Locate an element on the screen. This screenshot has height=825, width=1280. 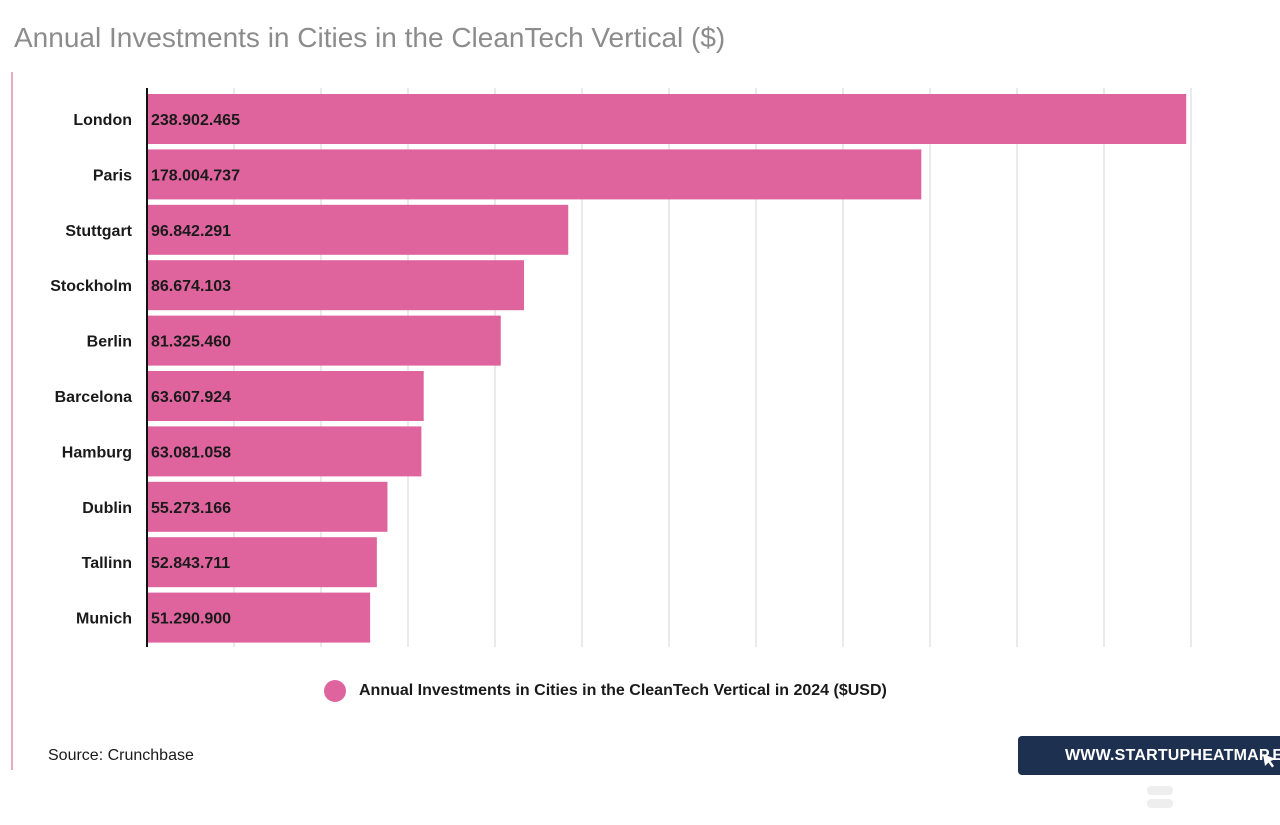
data-label: 81.325.460 is located at coordinates (191, 342).